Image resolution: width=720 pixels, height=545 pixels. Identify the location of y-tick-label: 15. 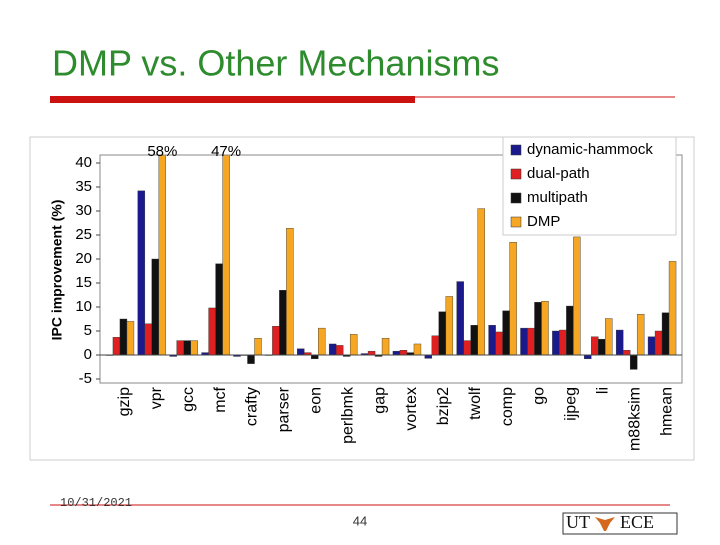
(83, 282).